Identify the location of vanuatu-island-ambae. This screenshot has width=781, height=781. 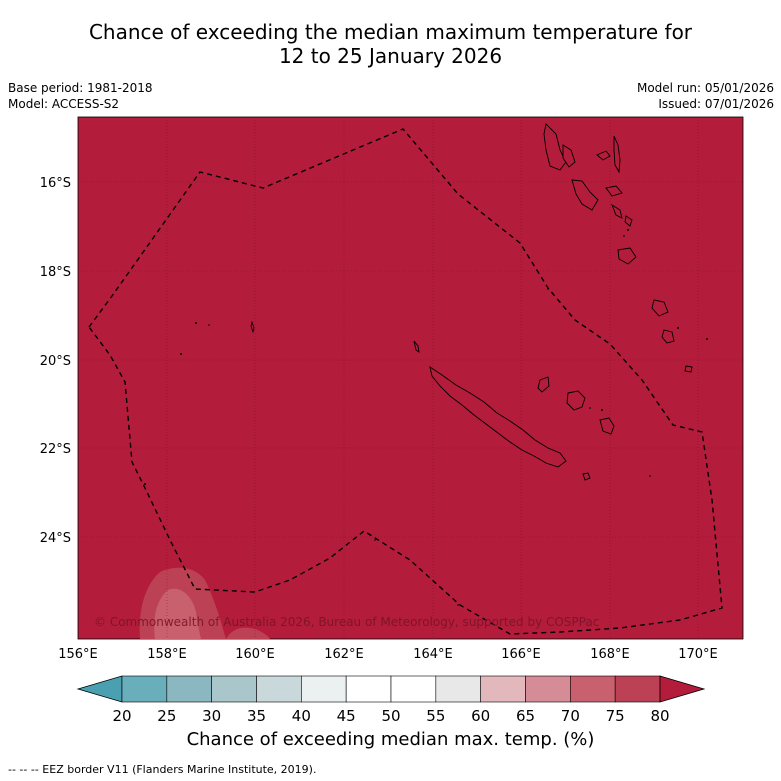
(603, 155).